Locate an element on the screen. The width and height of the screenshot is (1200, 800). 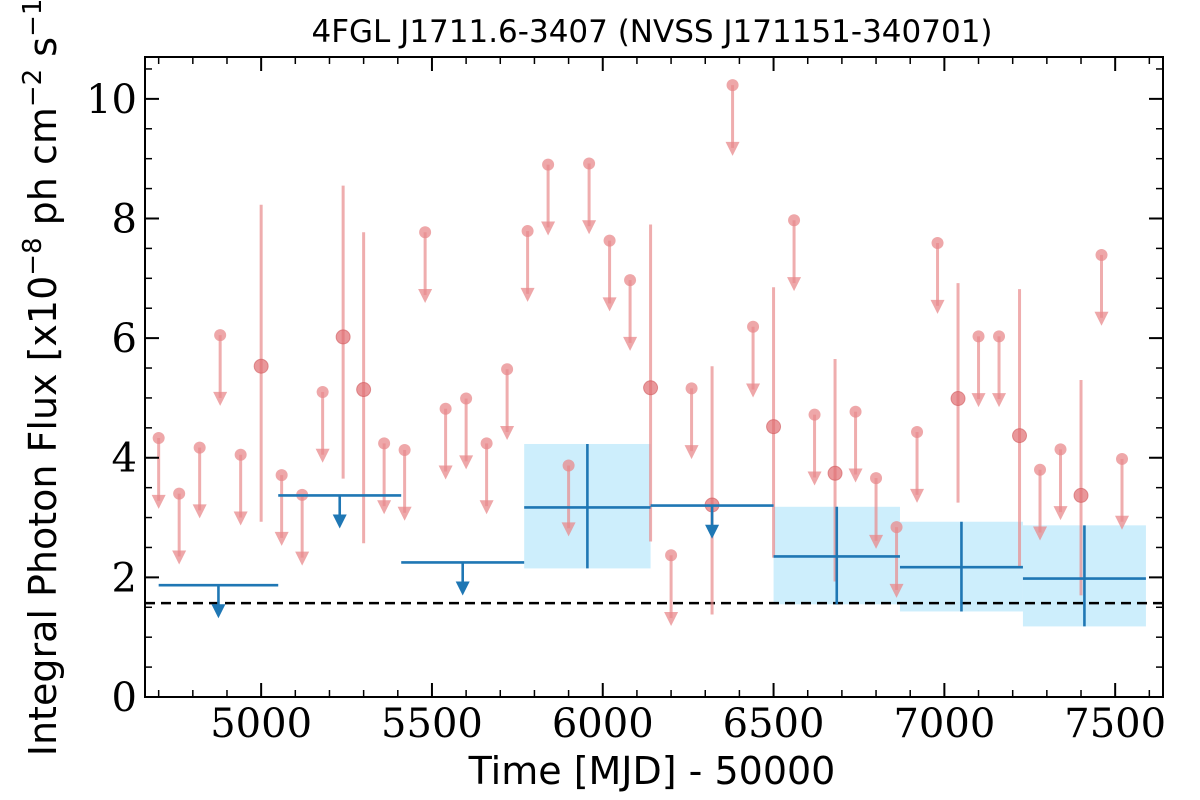
x-tick-label-4: 7000 is located at coordinates (944, 724).